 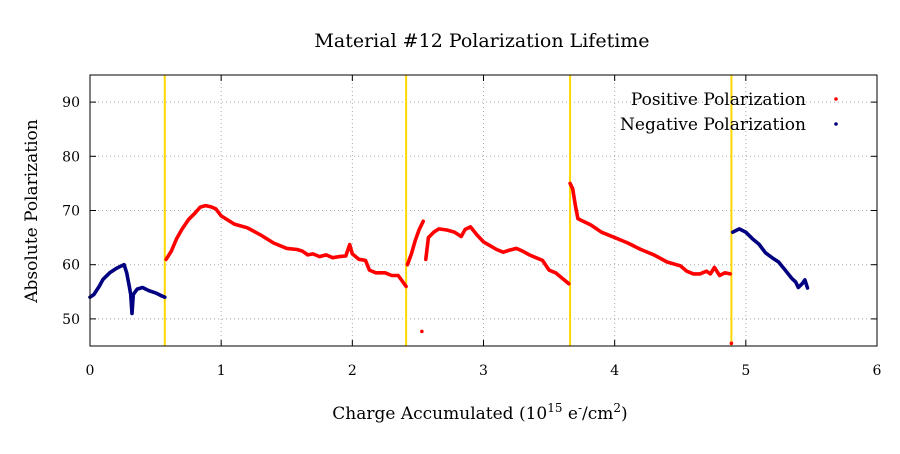 I want to click on legend-label-negative: Negative Polarization, so click(x=713, y=125).